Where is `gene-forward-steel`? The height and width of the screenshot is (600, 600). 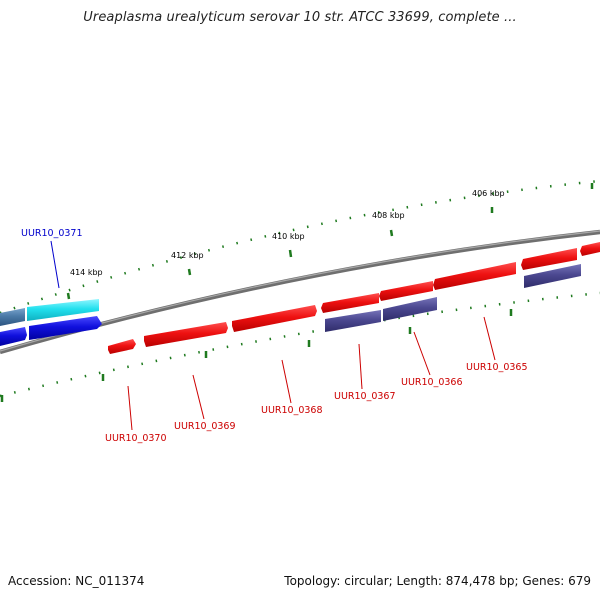
gene-forward-steel is located at coordinates (12, 317).